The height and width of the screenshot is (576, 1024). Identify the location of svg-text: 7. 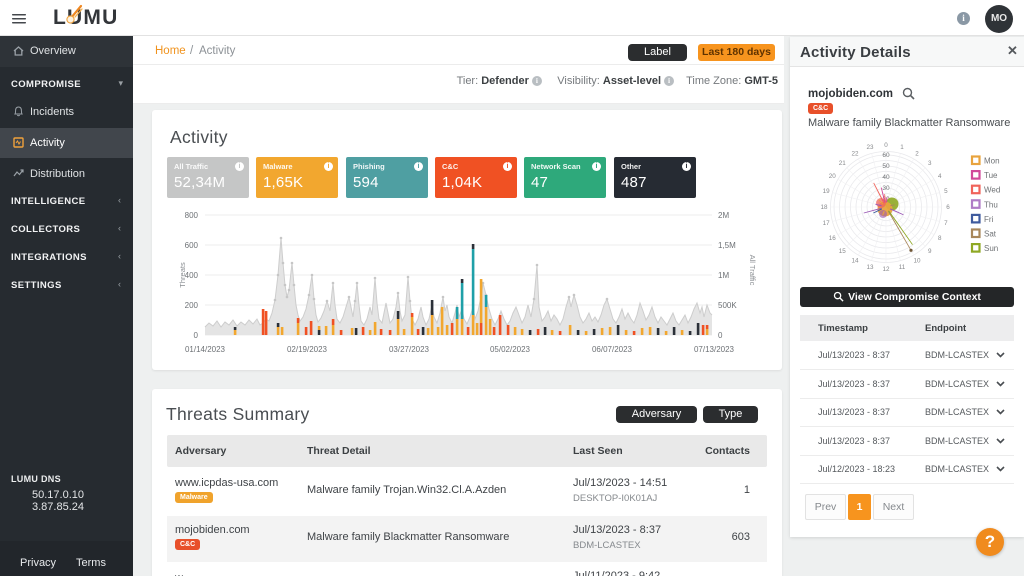
(946, 223).